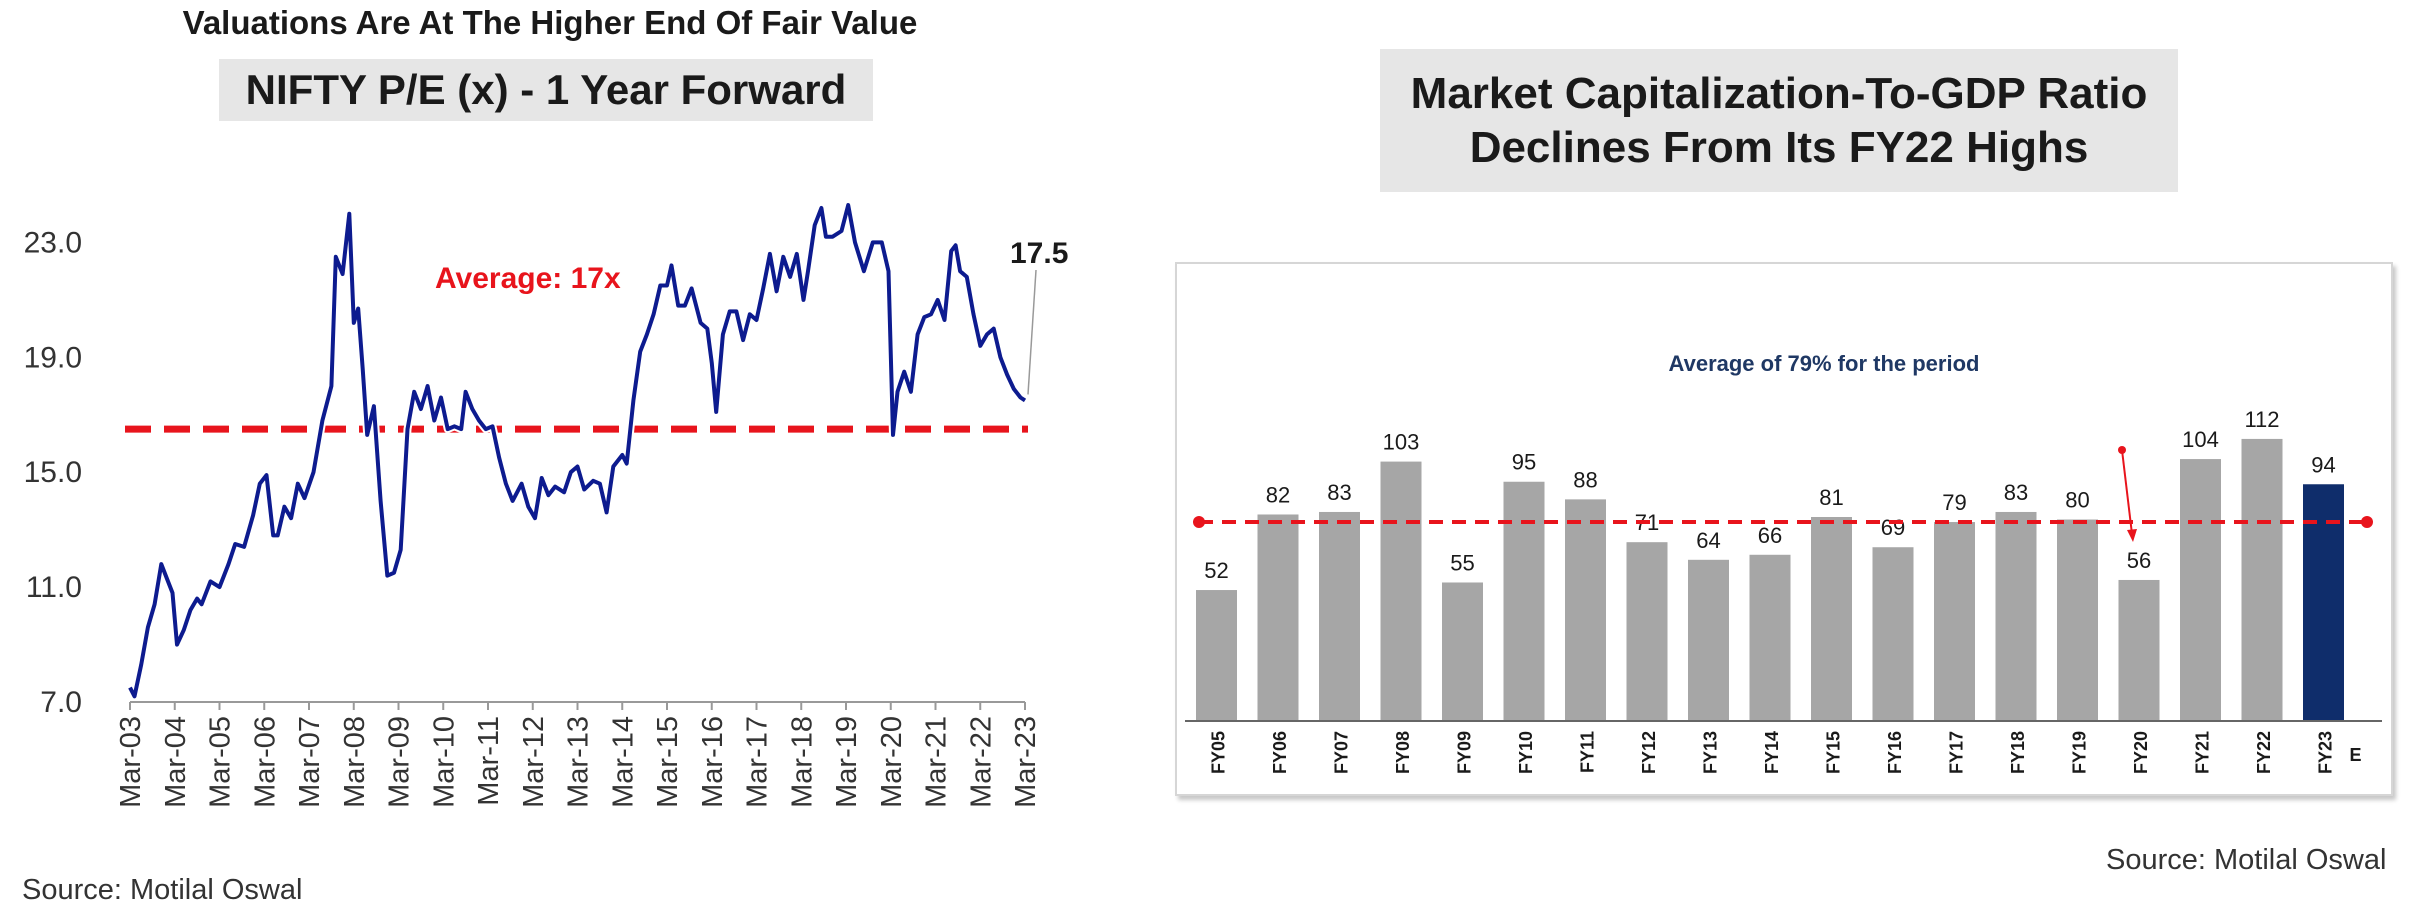 The width and height of the screenshot is (2409, 915). Describe the element at coordinates (1708, 540) in the screenshot. I see `mcap-value-fy13: 64` at that location.